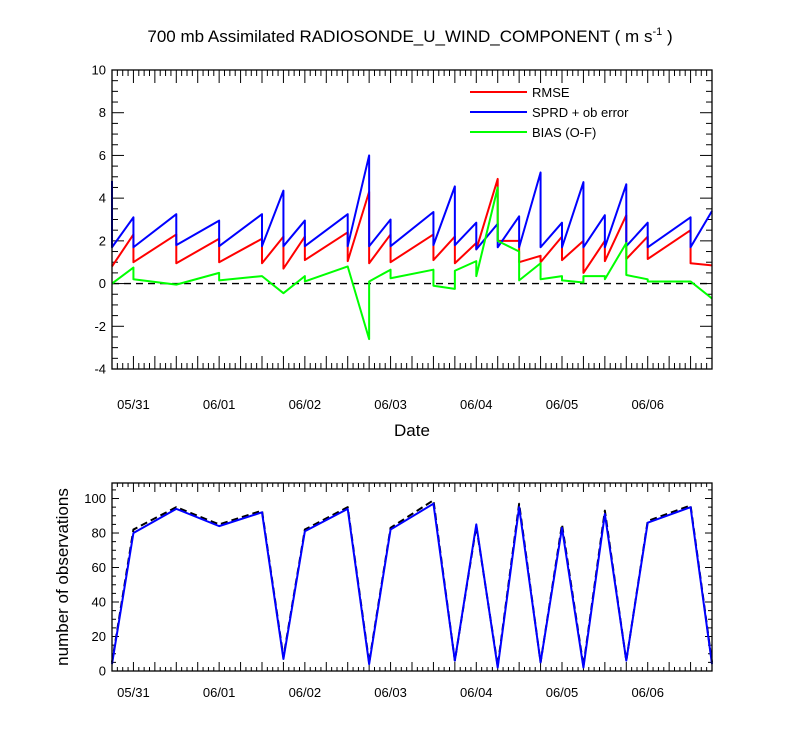 This screenshot has height=750, width=800. What do you see at coordinates (551, 92) in the screenshot?
I see `legend-label: RMSE` at bounding box center [551, 92].